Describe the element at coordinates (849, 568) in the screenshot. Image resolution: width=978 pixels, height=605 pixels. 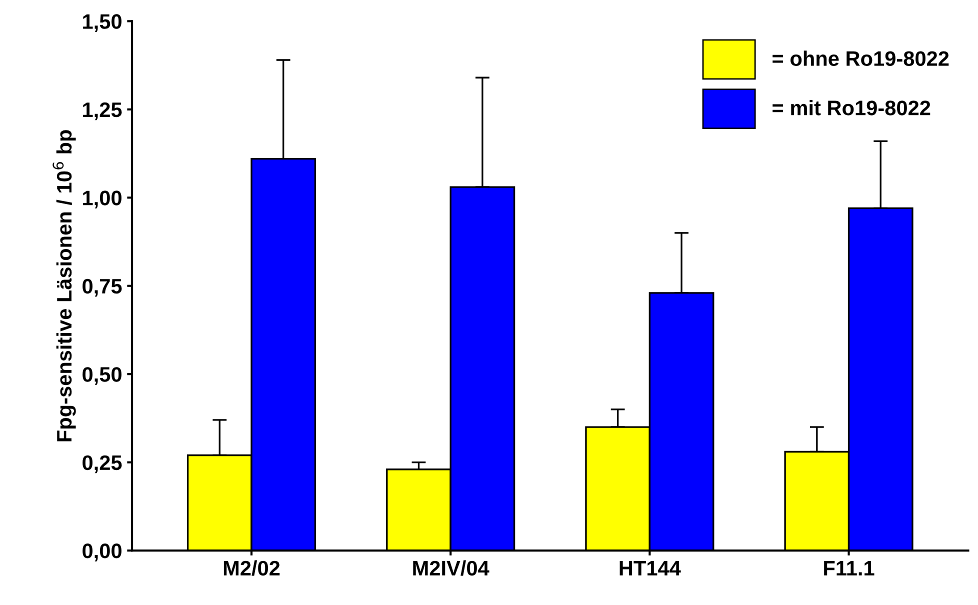
I see `x-tick-label: F11.1` at that location.